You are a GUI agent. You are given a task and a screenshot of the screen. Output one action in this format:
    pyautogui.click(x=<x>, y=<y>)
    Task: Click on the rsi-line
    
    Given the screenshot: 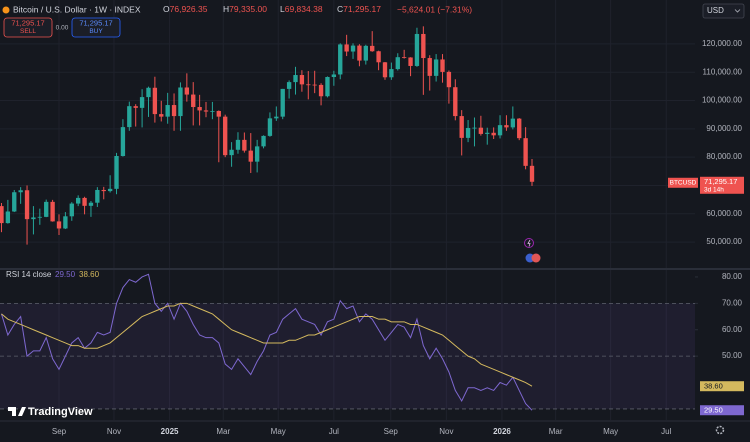 What is the action you would take?
    pyautogui.click(x=267, y=344)
    